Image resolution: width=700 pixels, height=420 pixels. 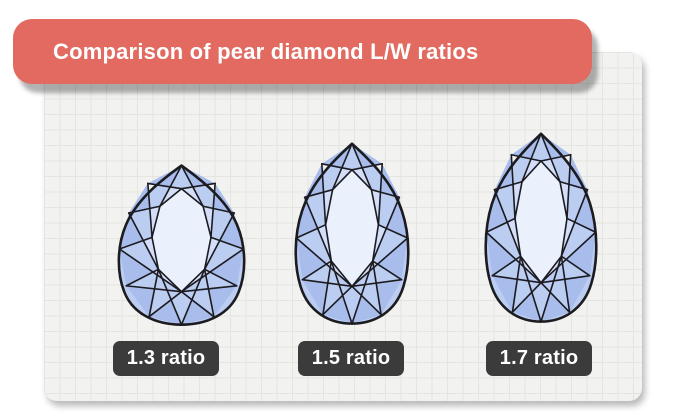 I want to click on ratio-label-text: 1.7 ratio, so click(x=539, y=358).